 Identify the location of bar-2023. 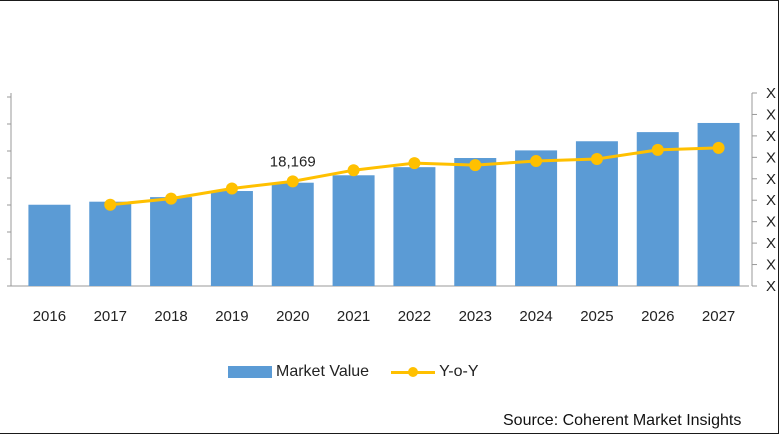
(475, 222).